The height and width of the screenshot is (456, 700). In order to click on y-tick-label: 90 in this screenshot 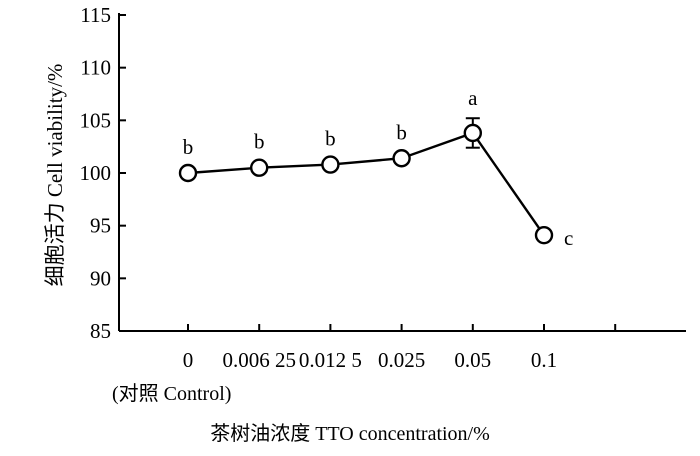, I will do `click(100, 278)`.